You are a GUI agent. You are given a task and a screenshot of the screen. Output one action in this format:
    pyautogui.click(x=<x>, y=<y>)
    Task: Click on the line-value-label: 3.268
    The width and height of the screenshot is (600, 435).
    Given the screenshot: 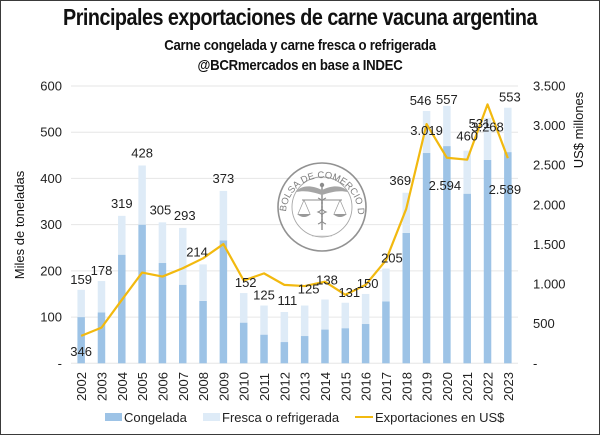 What is the action you would take?
    pyautogui.click(x=487, y=126)
    